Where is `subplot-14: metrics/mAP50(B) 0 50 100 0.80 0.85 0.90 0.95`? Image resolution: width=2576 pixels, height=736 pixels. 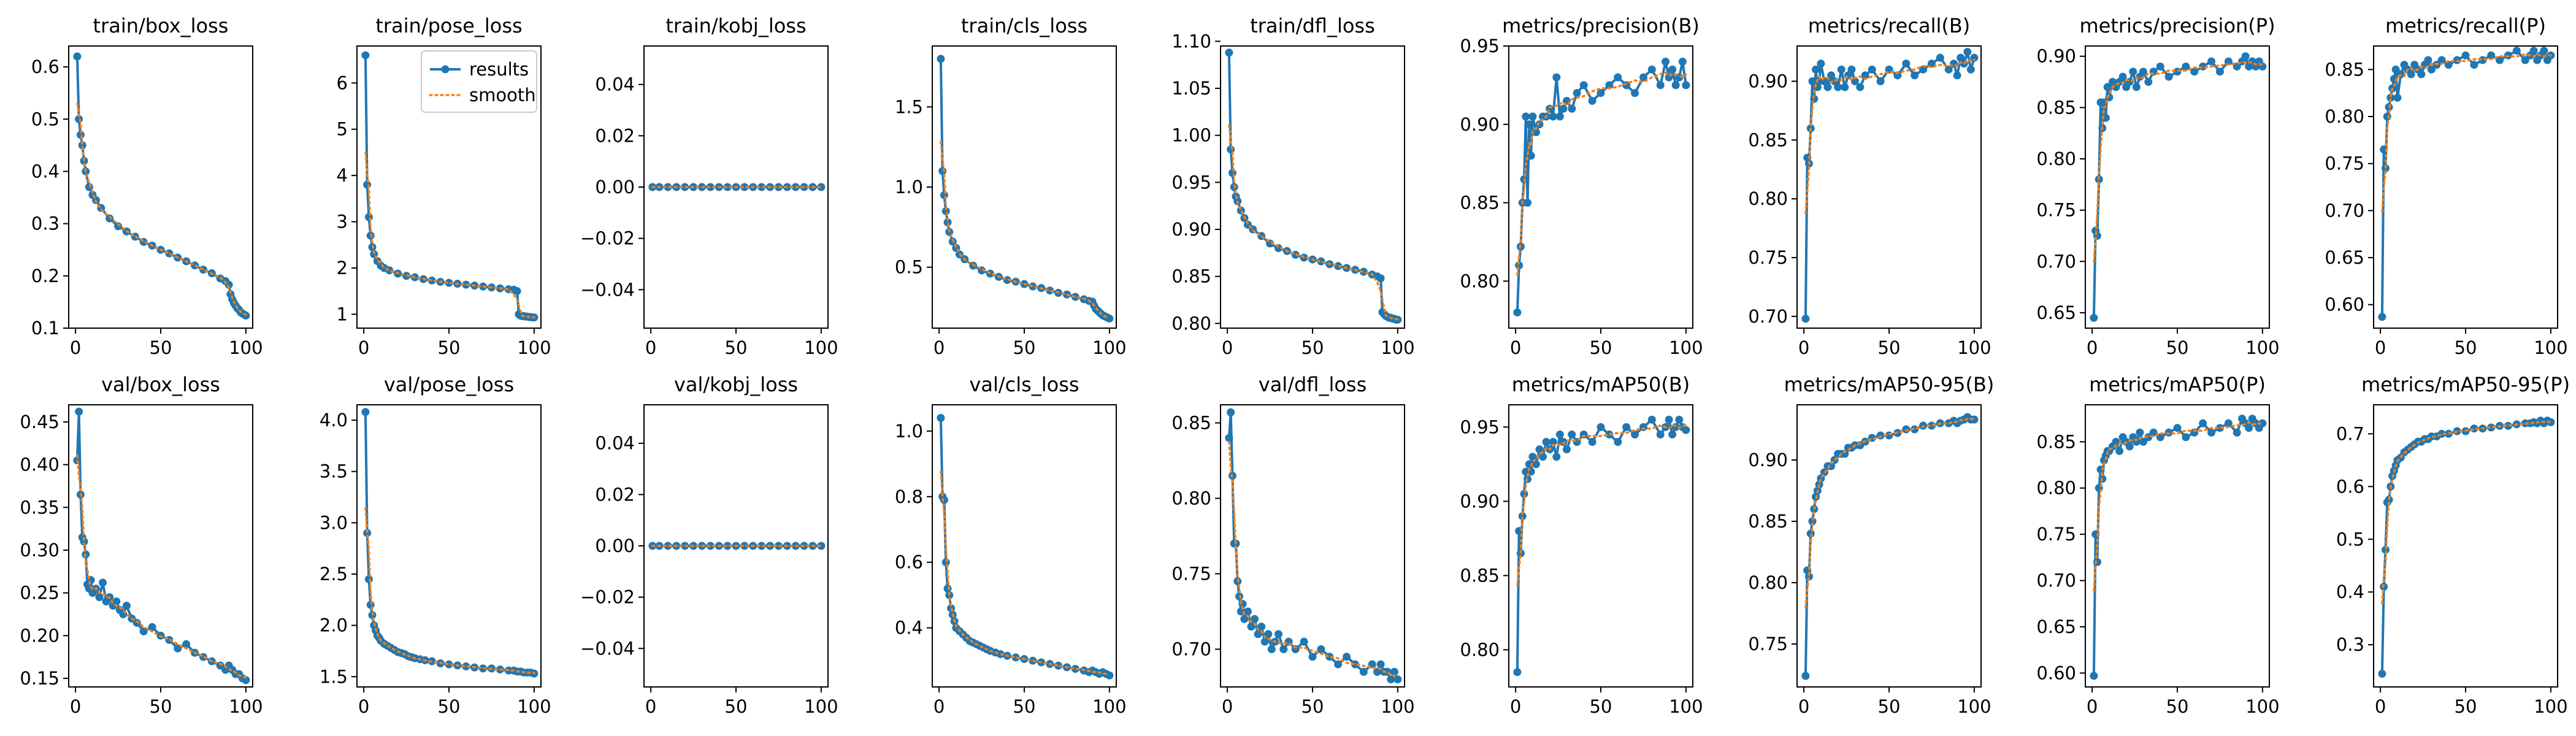 subplot-14: metrics/mAP50(B) 0 50 100 0.80 0.85 0.90 0.95 is located at coordinates (1581, 545).